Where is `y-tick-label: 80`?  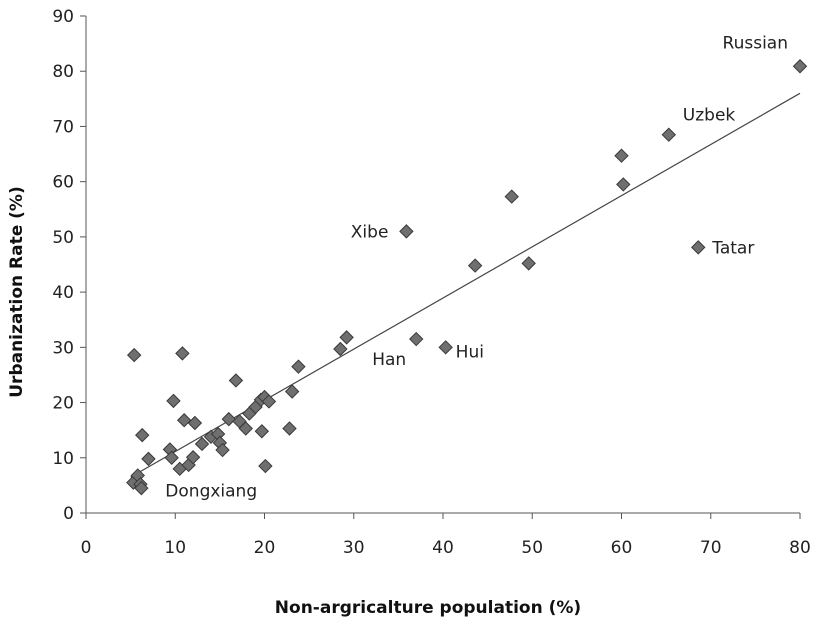 y-tick-label: 80 is located at coordinates (63, 72).